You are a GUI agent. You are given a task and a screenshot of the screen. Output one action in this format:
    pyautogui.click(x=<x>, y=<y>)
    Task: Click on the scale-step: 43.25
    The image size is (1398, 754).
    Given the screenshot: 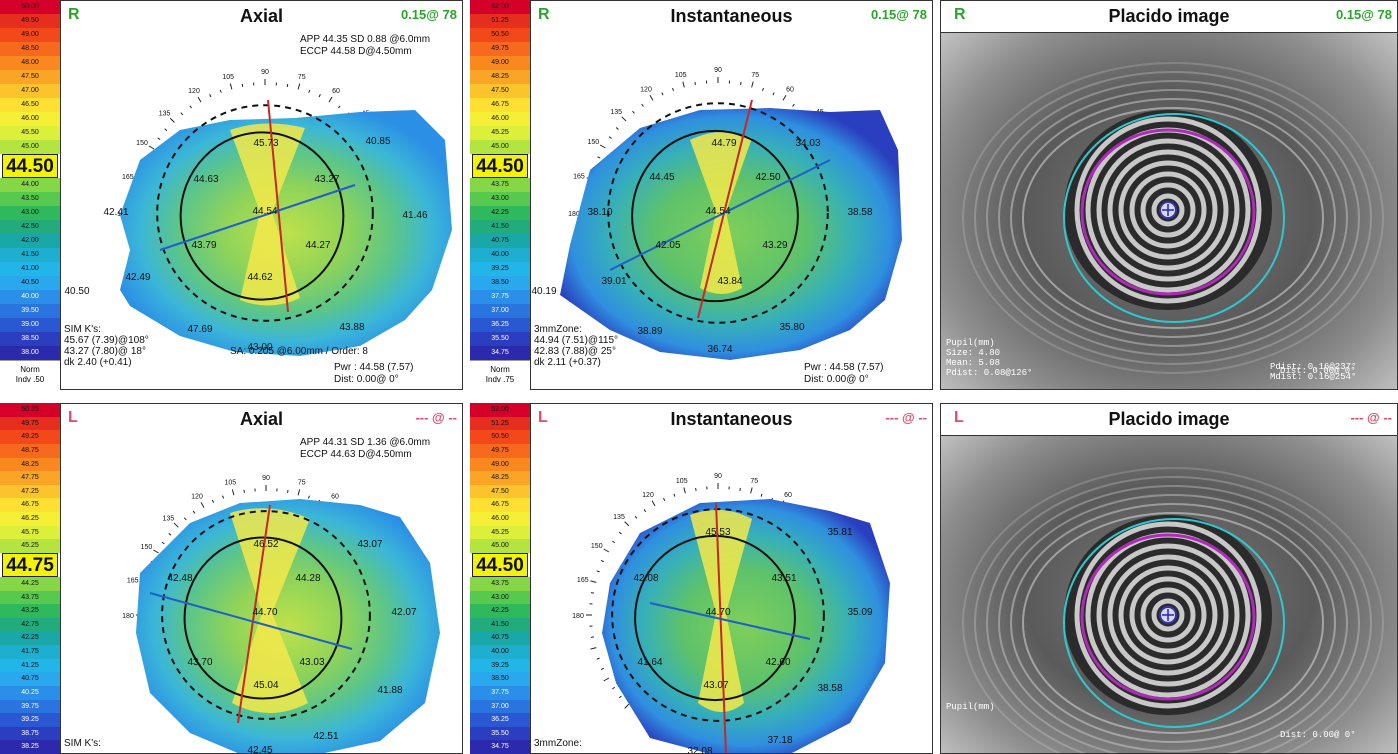 What is the action you would take?
    pyautogui.click(x=30, y=611)
    